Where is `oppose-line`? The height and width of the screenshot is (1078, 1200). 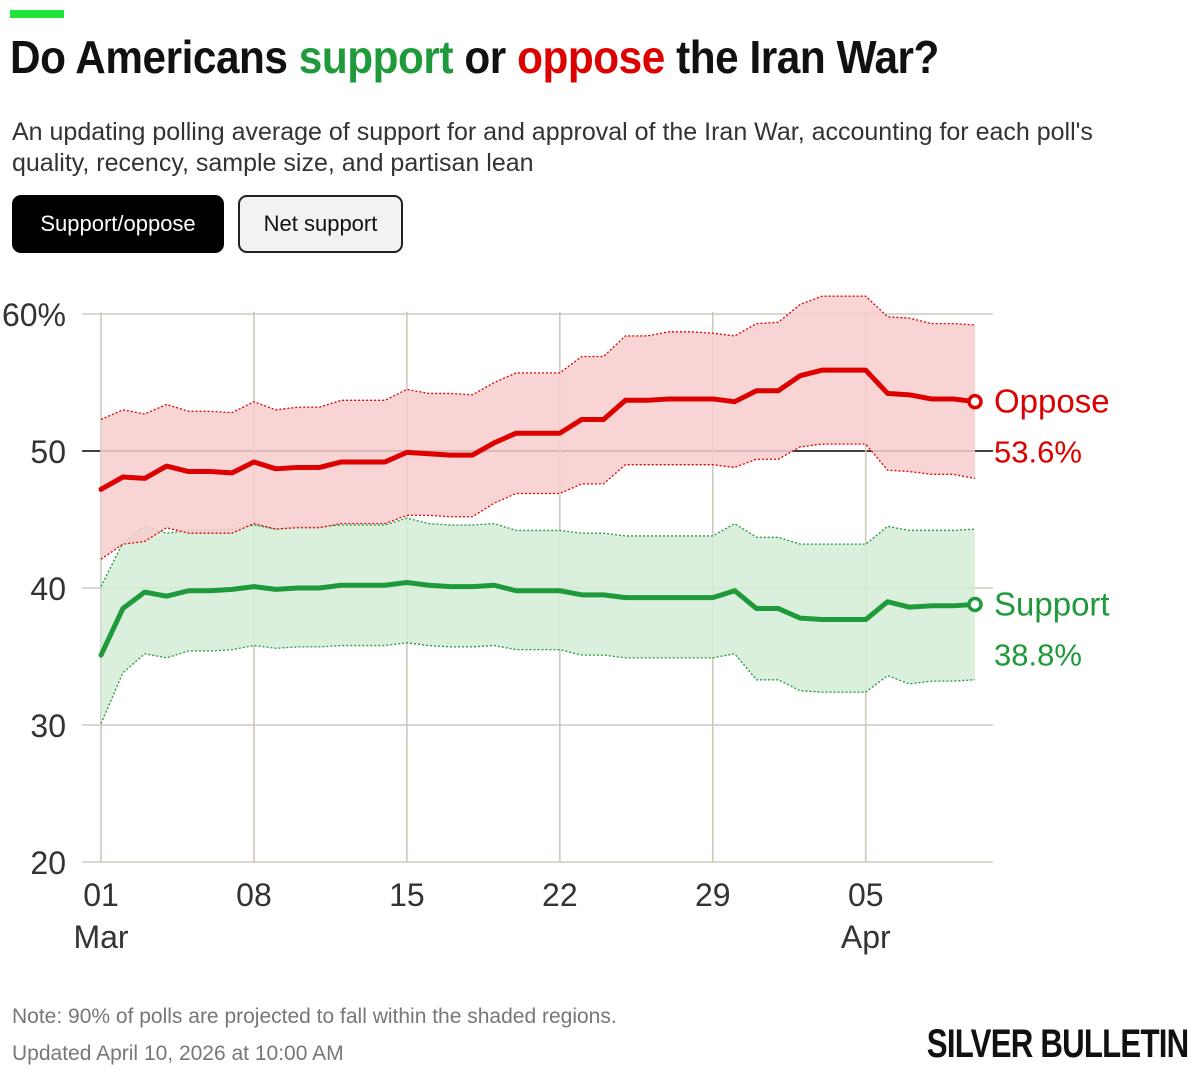 oppose-line is located at coordinates (538, 429).